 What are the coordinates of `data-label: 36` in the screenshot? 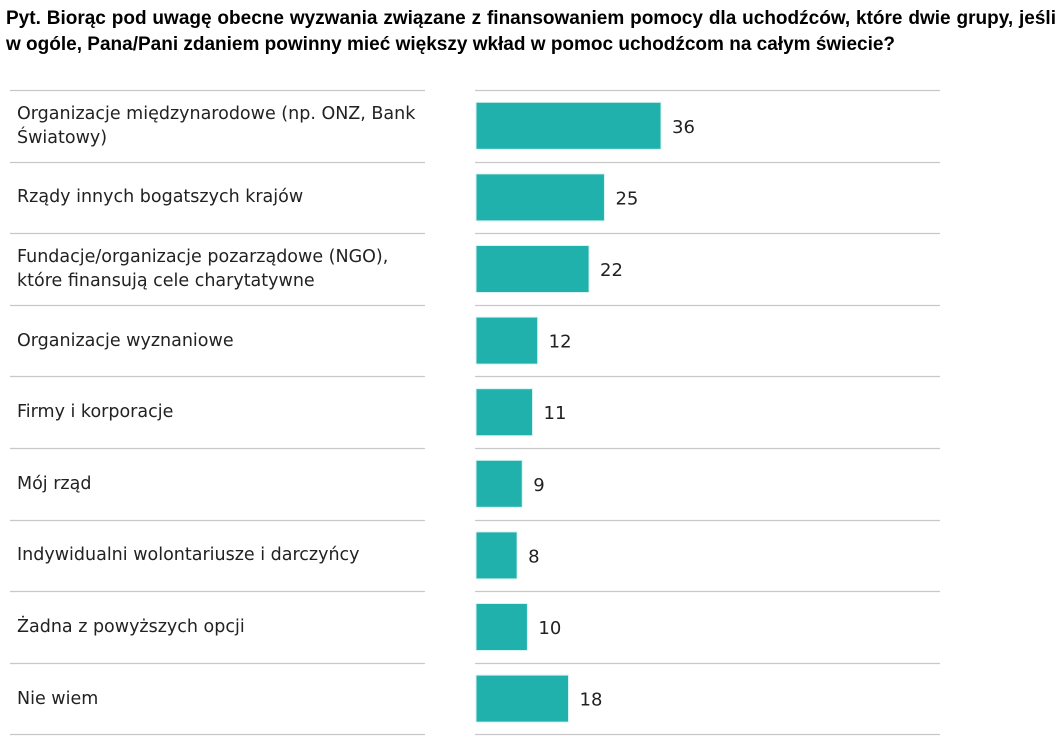 It's located at (683, 127).